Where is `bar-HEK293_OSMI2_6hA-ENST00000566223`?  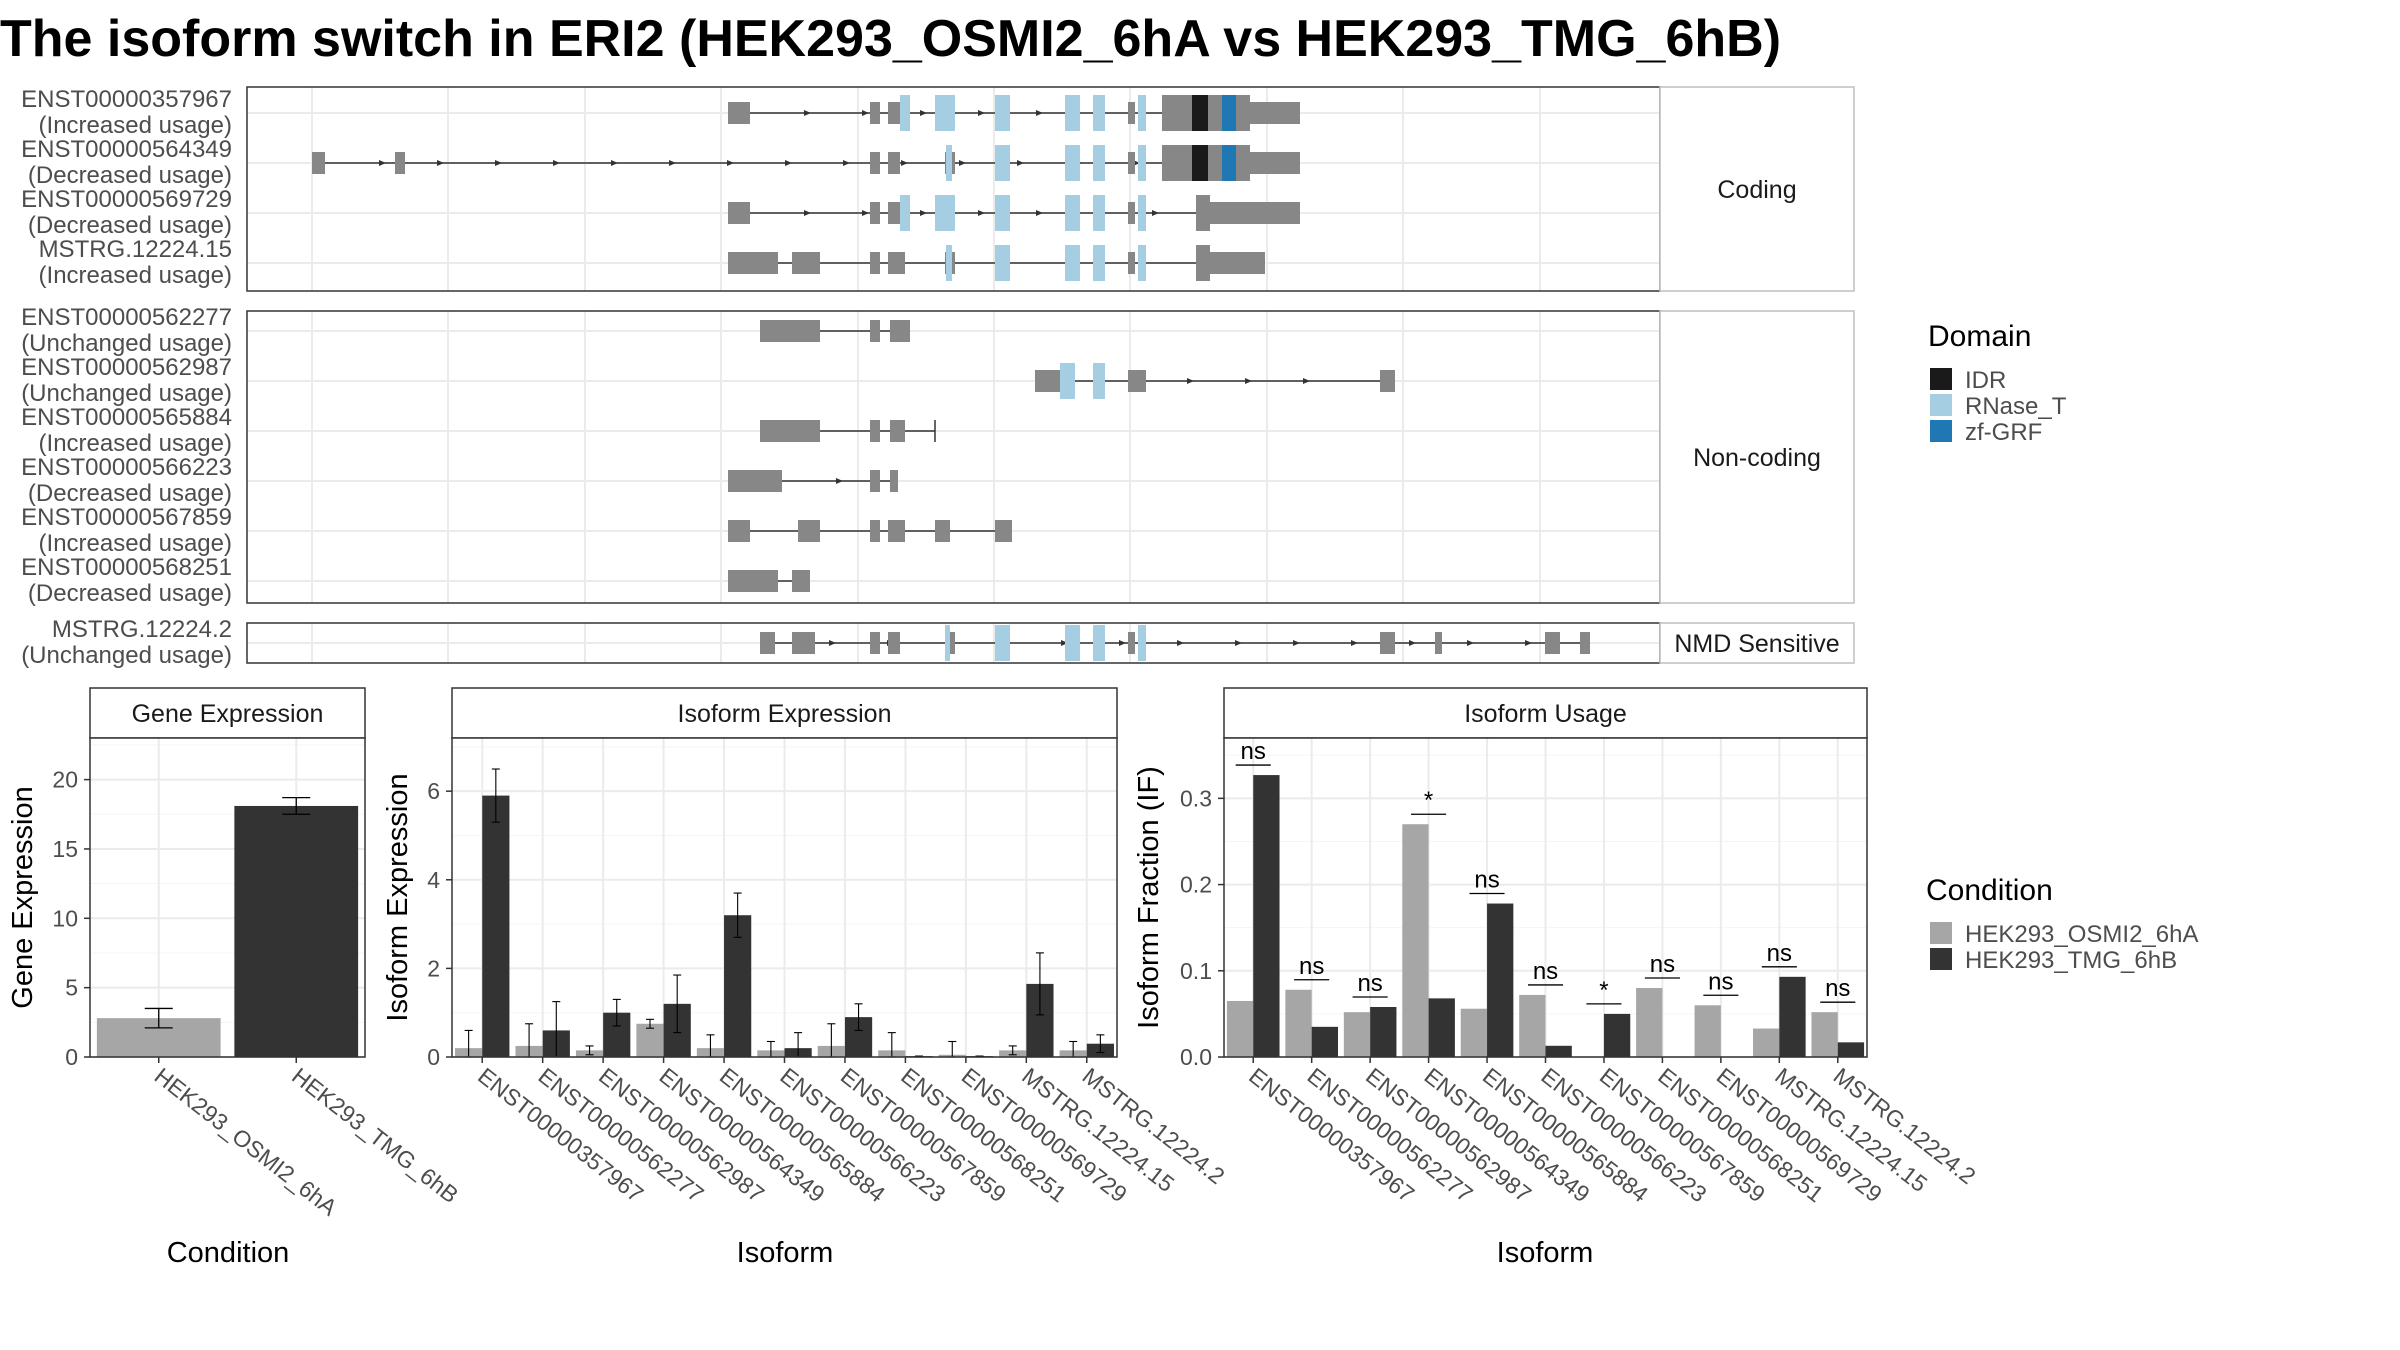
bar-HEK293_OSMI2_6hA-ENST00000566223 is located at coordinates (1532, 1025).